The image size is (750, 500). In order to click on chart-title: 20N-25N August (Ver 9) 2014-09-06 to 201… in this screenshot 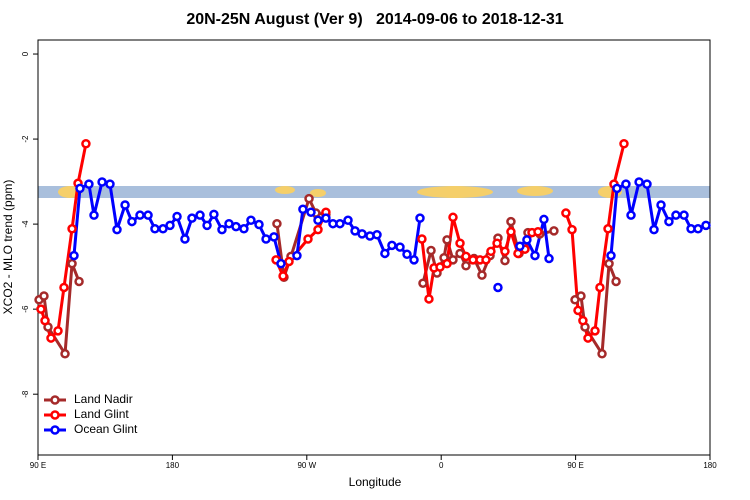, I will do `click(374, 19)`.